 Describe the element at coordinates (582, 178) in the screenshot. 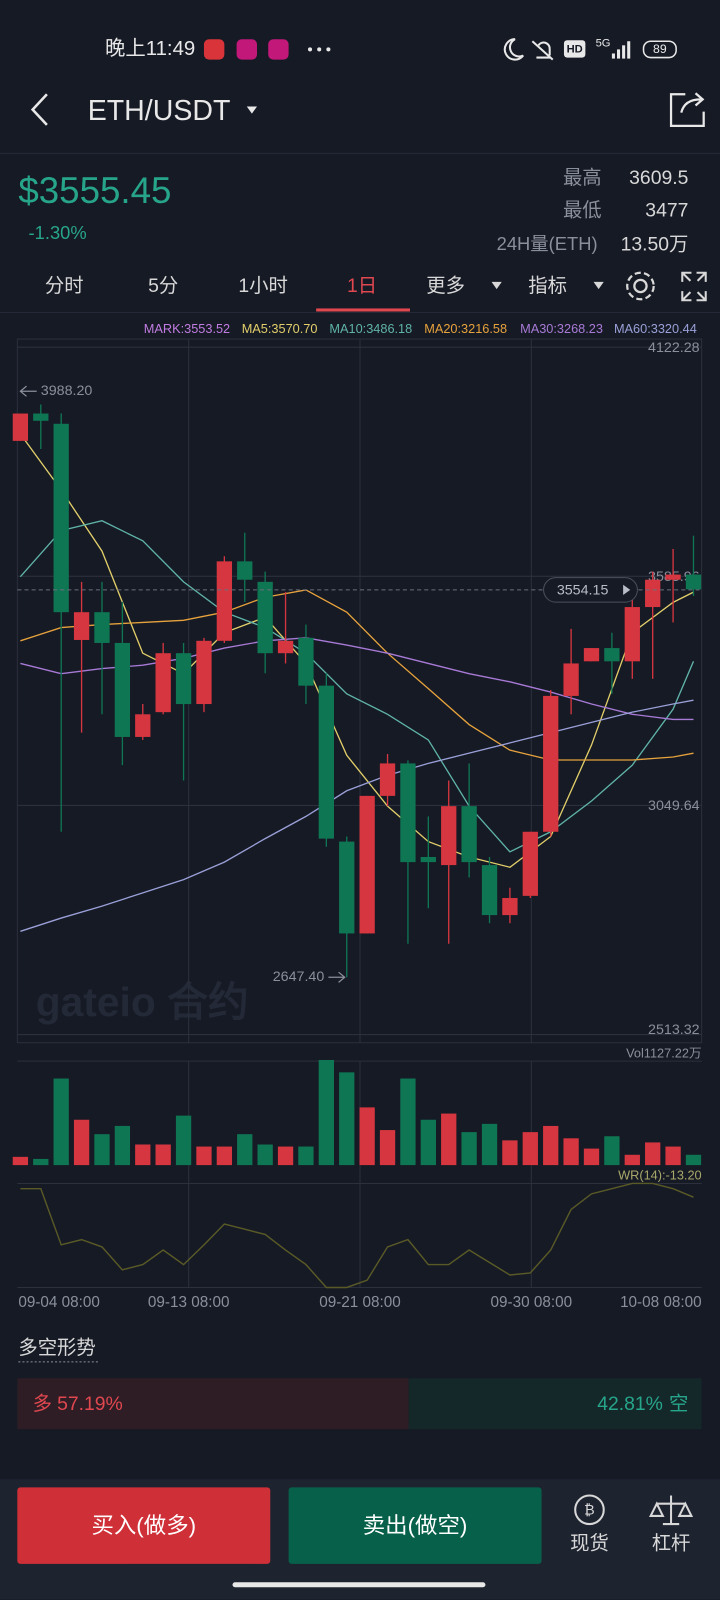

I see `high-label: 最高` at that location.